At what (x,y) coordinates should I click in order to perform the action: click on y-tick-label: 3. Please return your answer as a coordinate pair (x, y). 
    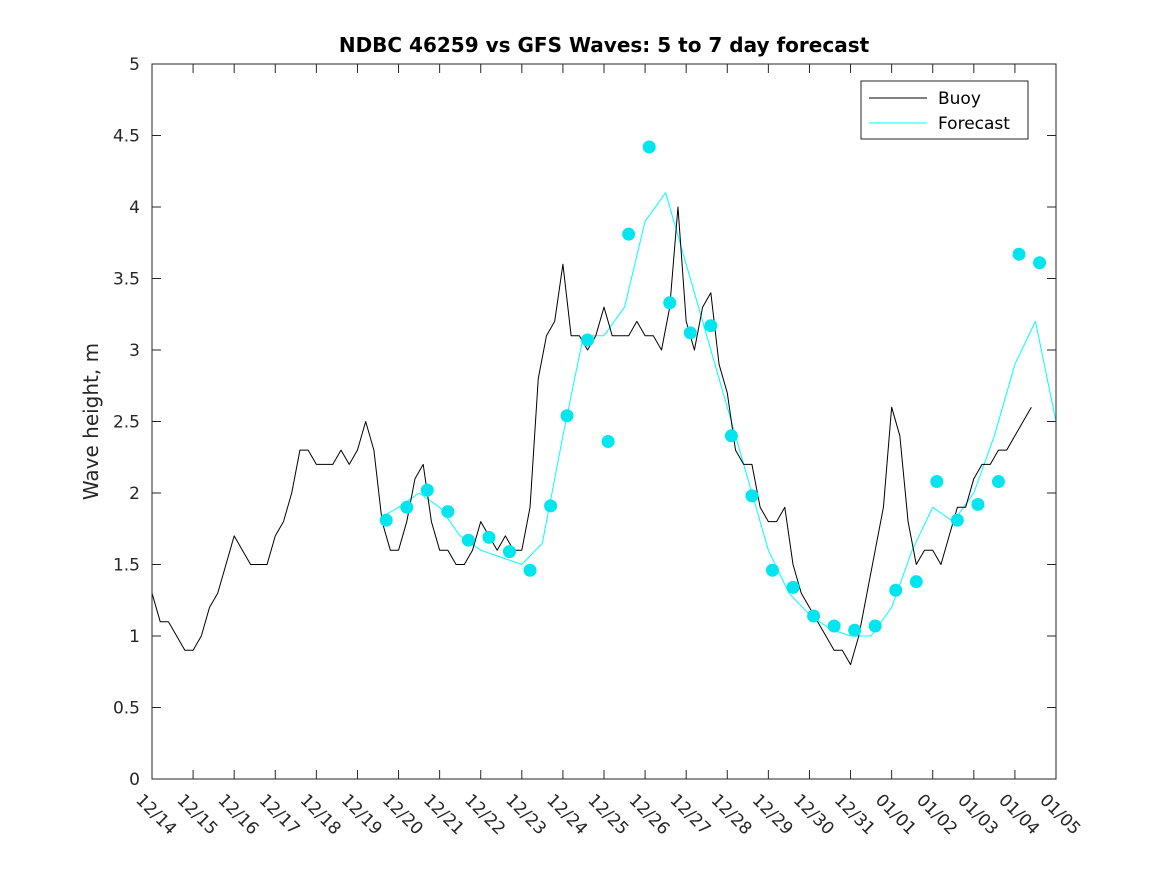
    Looking at the image, I should click on (134, 351).